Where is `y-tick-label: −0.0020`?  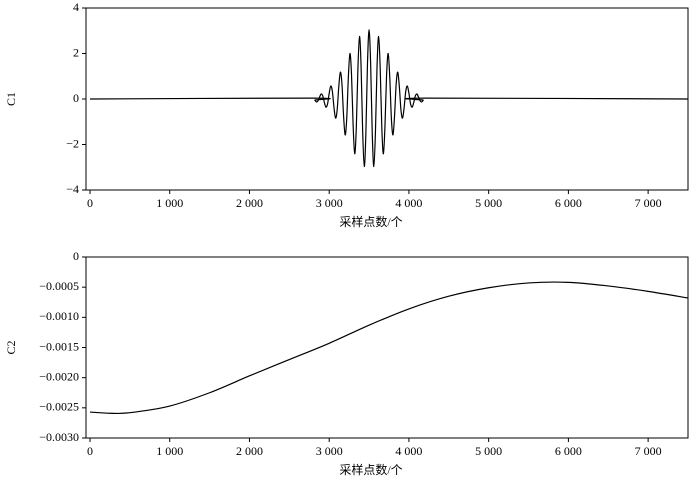 y-tick-label: −0.0020 is located at coordinates (59, 376).